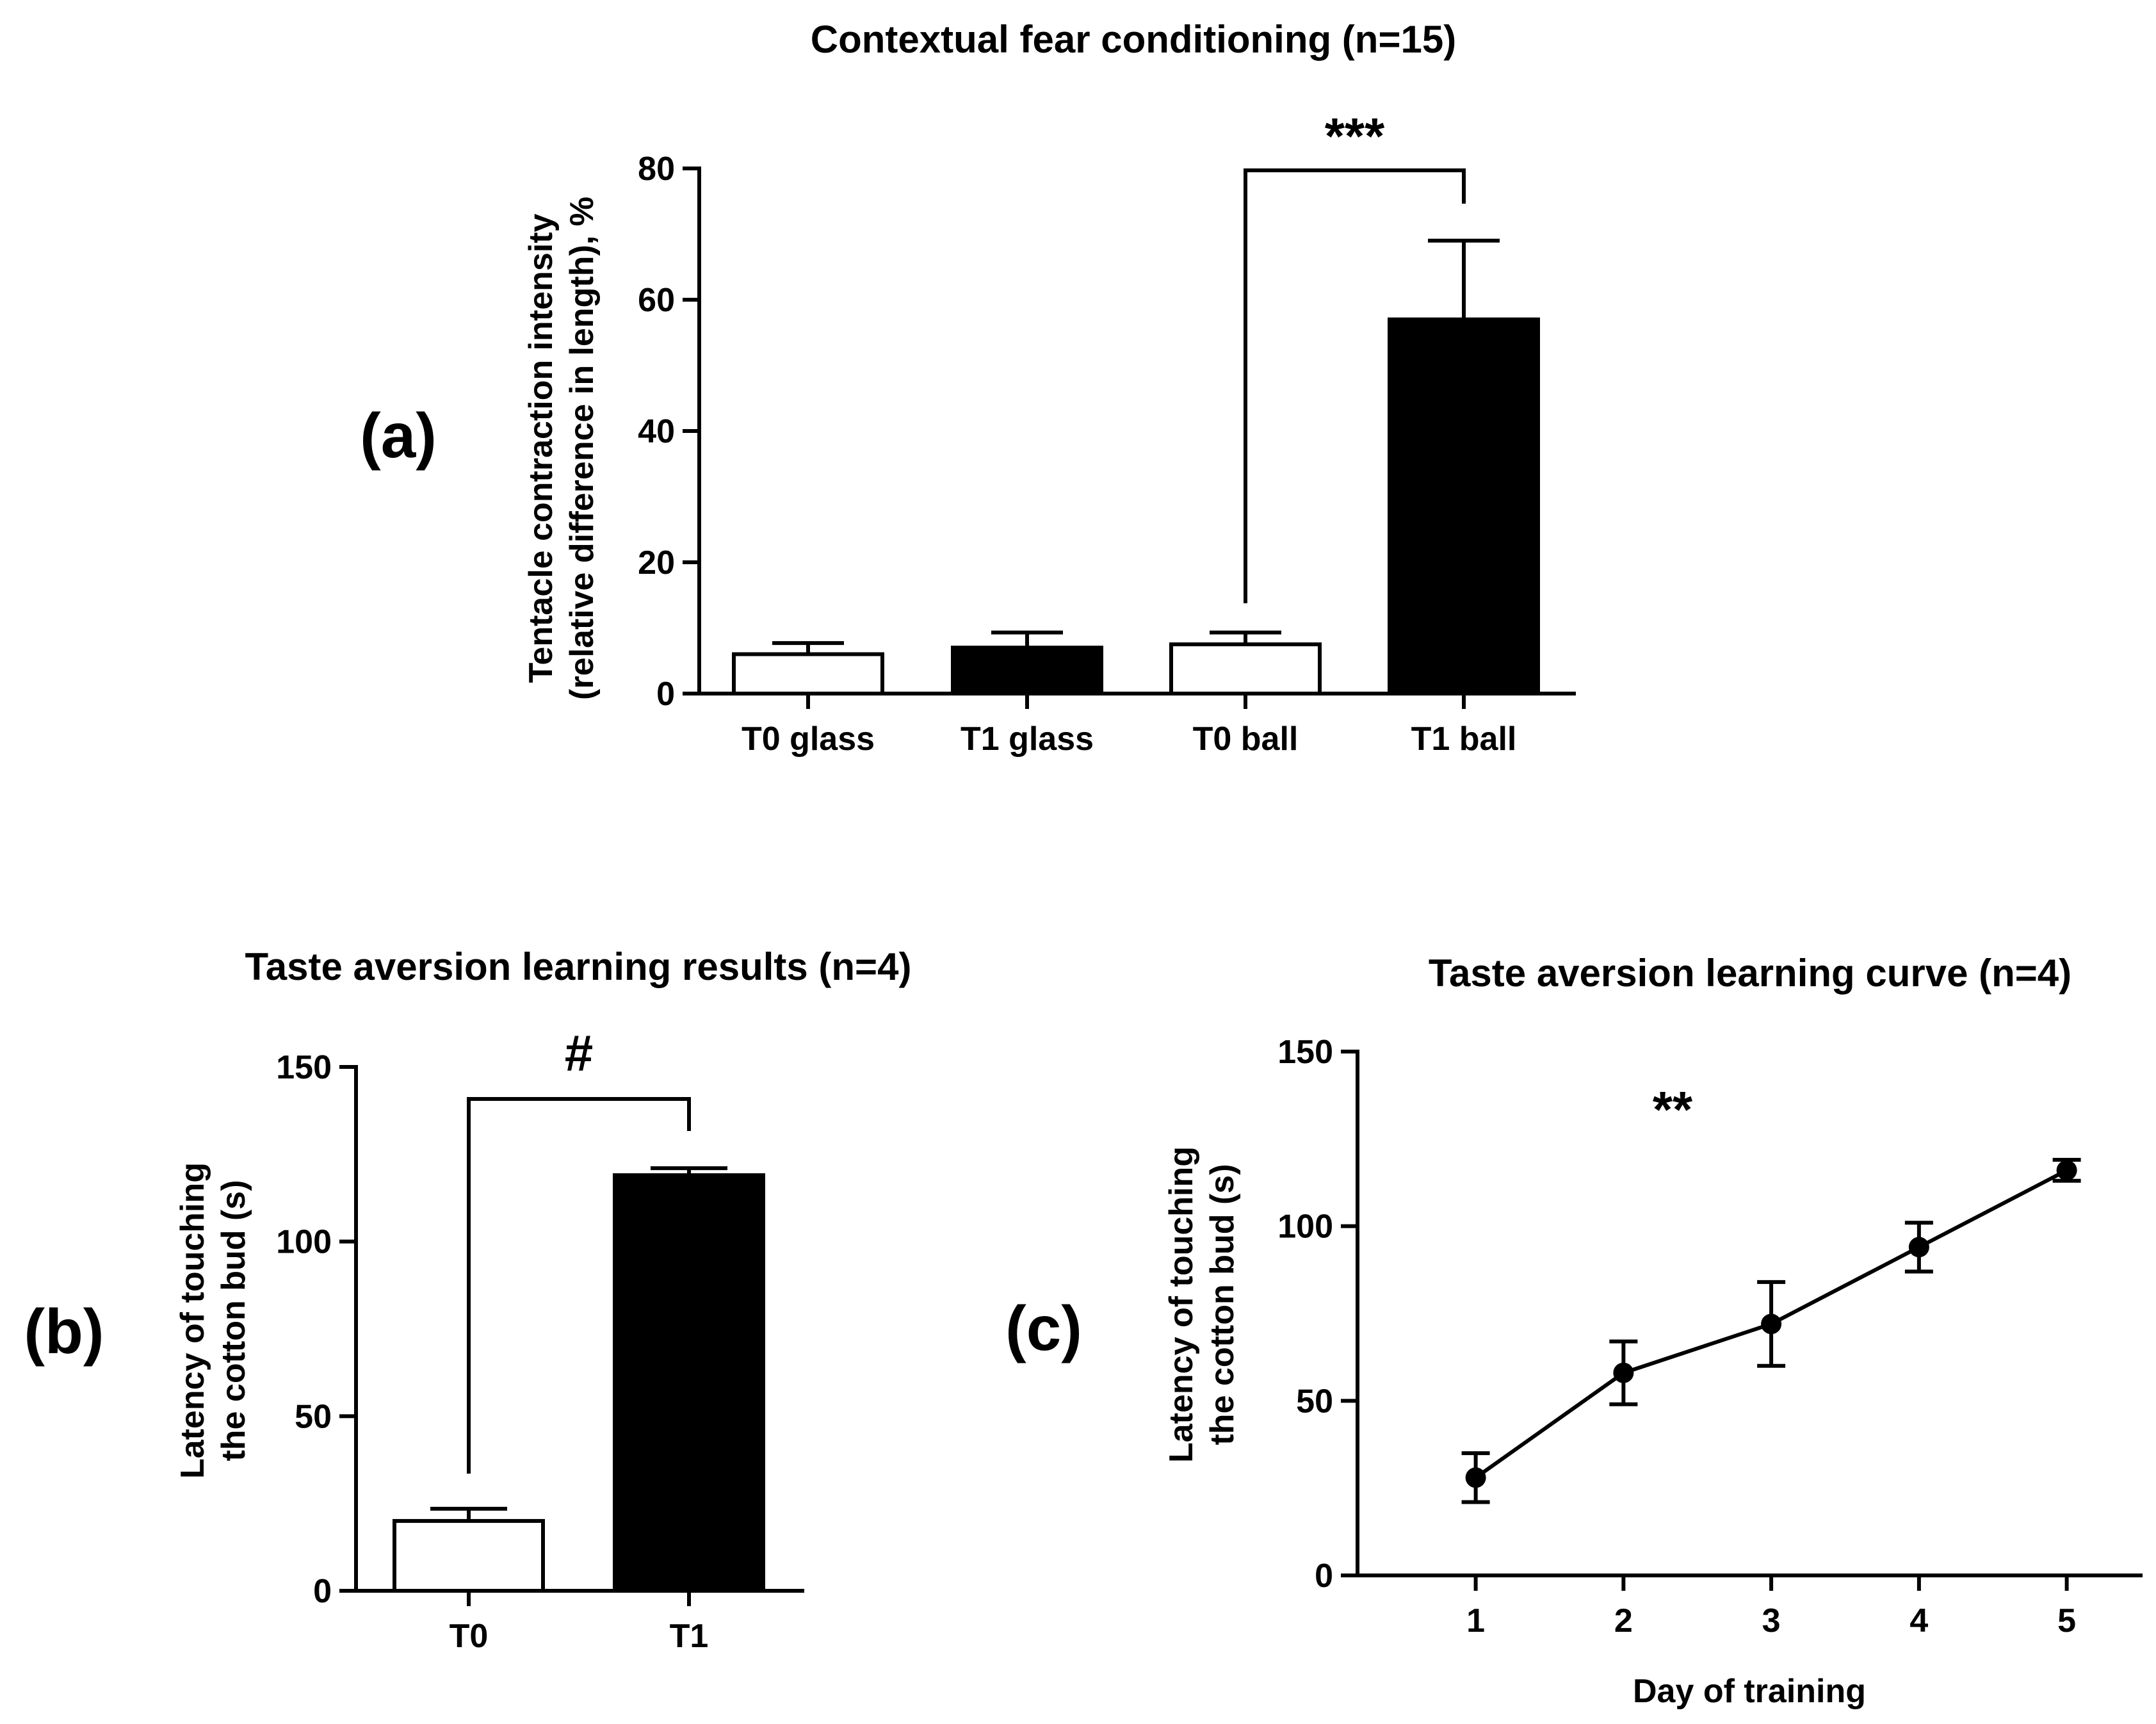  I want to click on panel-c-y-tick-label: 150, so click(1305, 1052).